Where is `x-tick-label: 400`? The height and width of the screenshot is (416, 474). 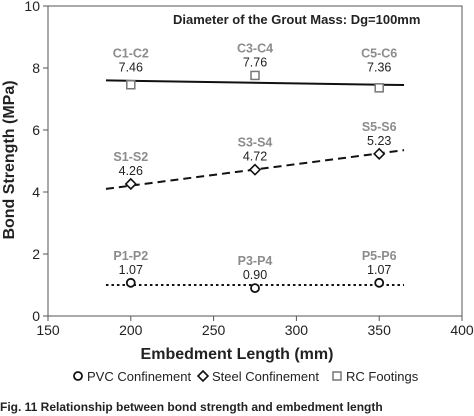
x-tick-label: 400 is located at coordinates (462, 330).